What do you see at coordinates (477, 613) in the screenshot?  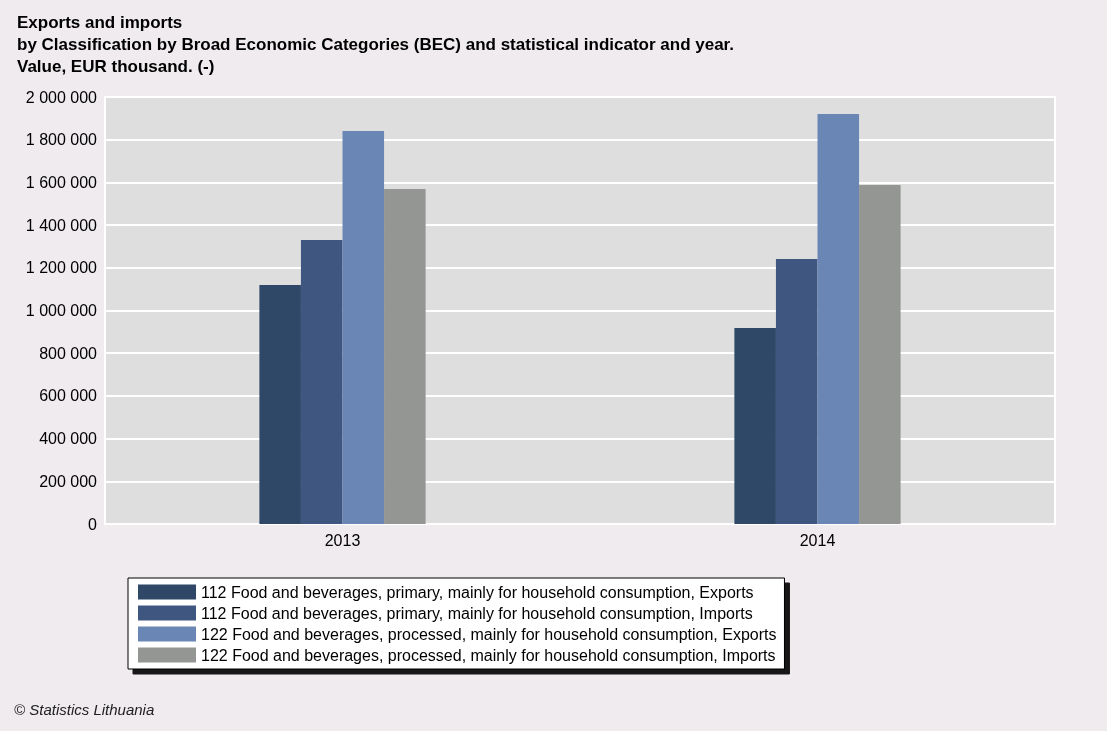 I see `legend-label: 112 Food and beverages, primary, mainly for household consumption, Imports` at bounding box center [477, 613].